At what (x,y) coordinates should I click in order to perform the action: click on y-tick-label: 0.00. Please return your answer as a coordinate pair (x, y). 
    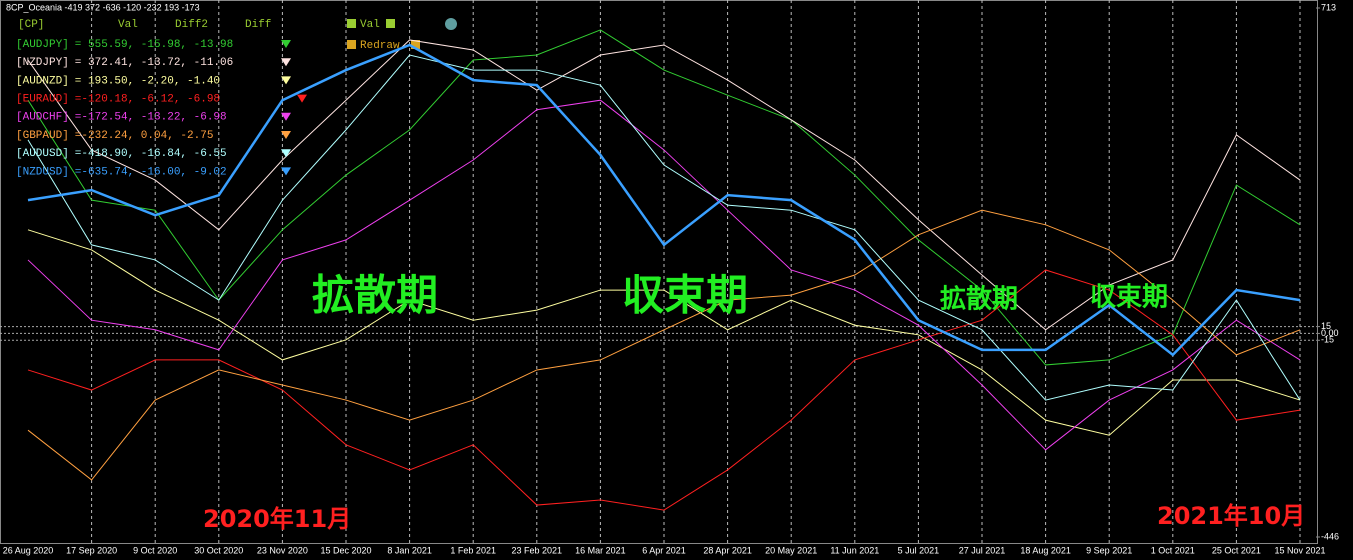
    Looking at the image, I should click on (1330, 333).